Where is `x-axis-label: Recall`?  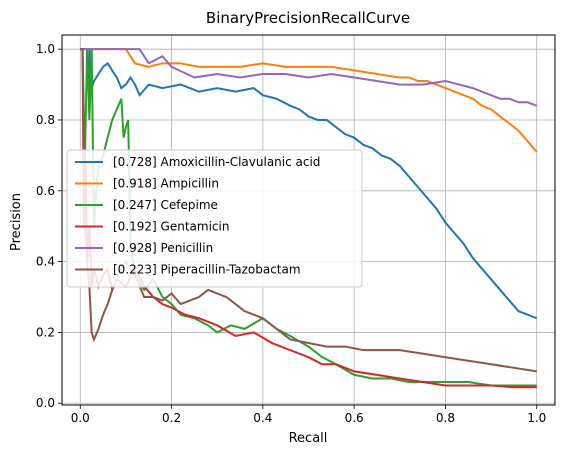
x-axis-label: Recall is located at coordinates (308, 438).